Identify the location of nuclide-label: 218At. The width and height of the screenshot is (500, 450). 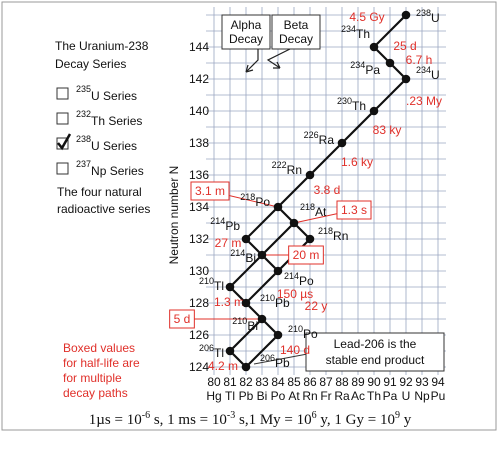
(313, 210).